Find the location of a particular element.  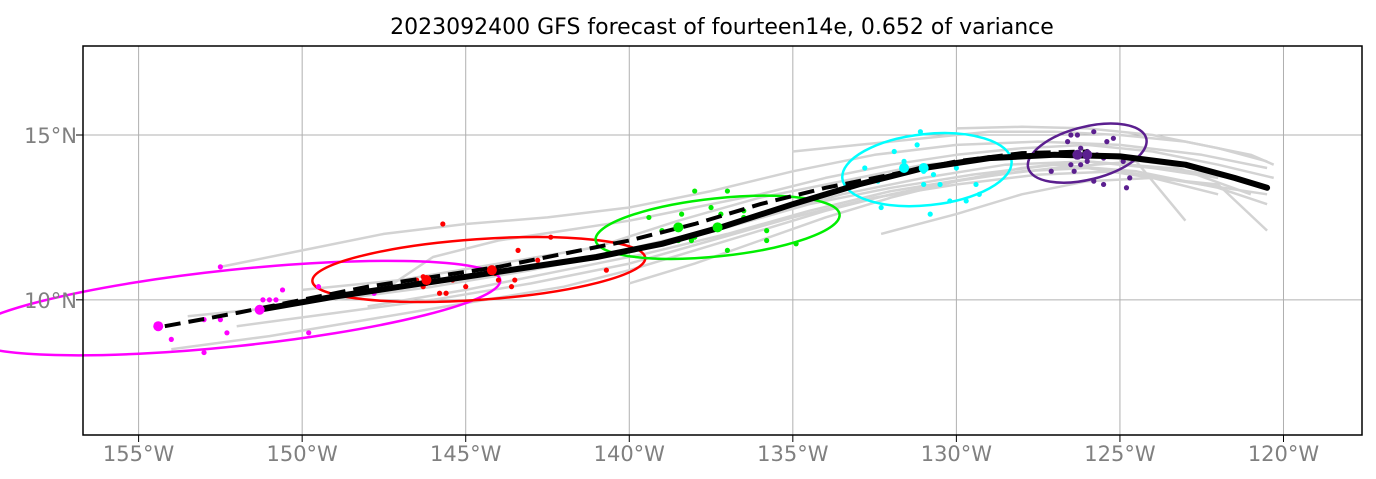

x-tick-label: 120°W is located at coordinates (1284, 454).